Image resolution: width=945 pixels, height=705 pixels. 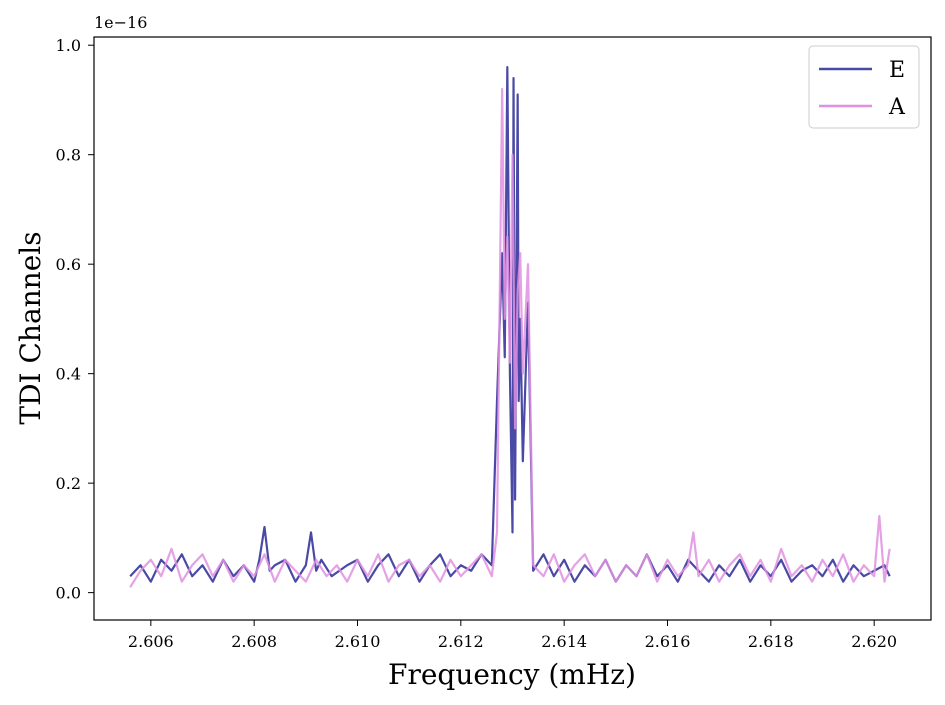 I want to click on legend-label-E: E, so click(x=897, y=70).